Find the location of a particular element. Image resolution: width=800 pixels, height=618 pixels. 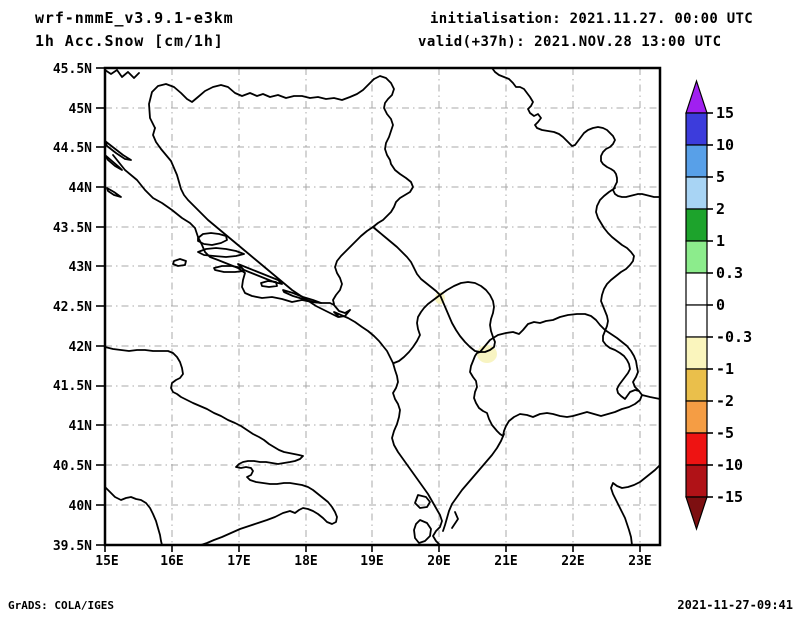

border-albania-greece is located at coordinates (473, 482).